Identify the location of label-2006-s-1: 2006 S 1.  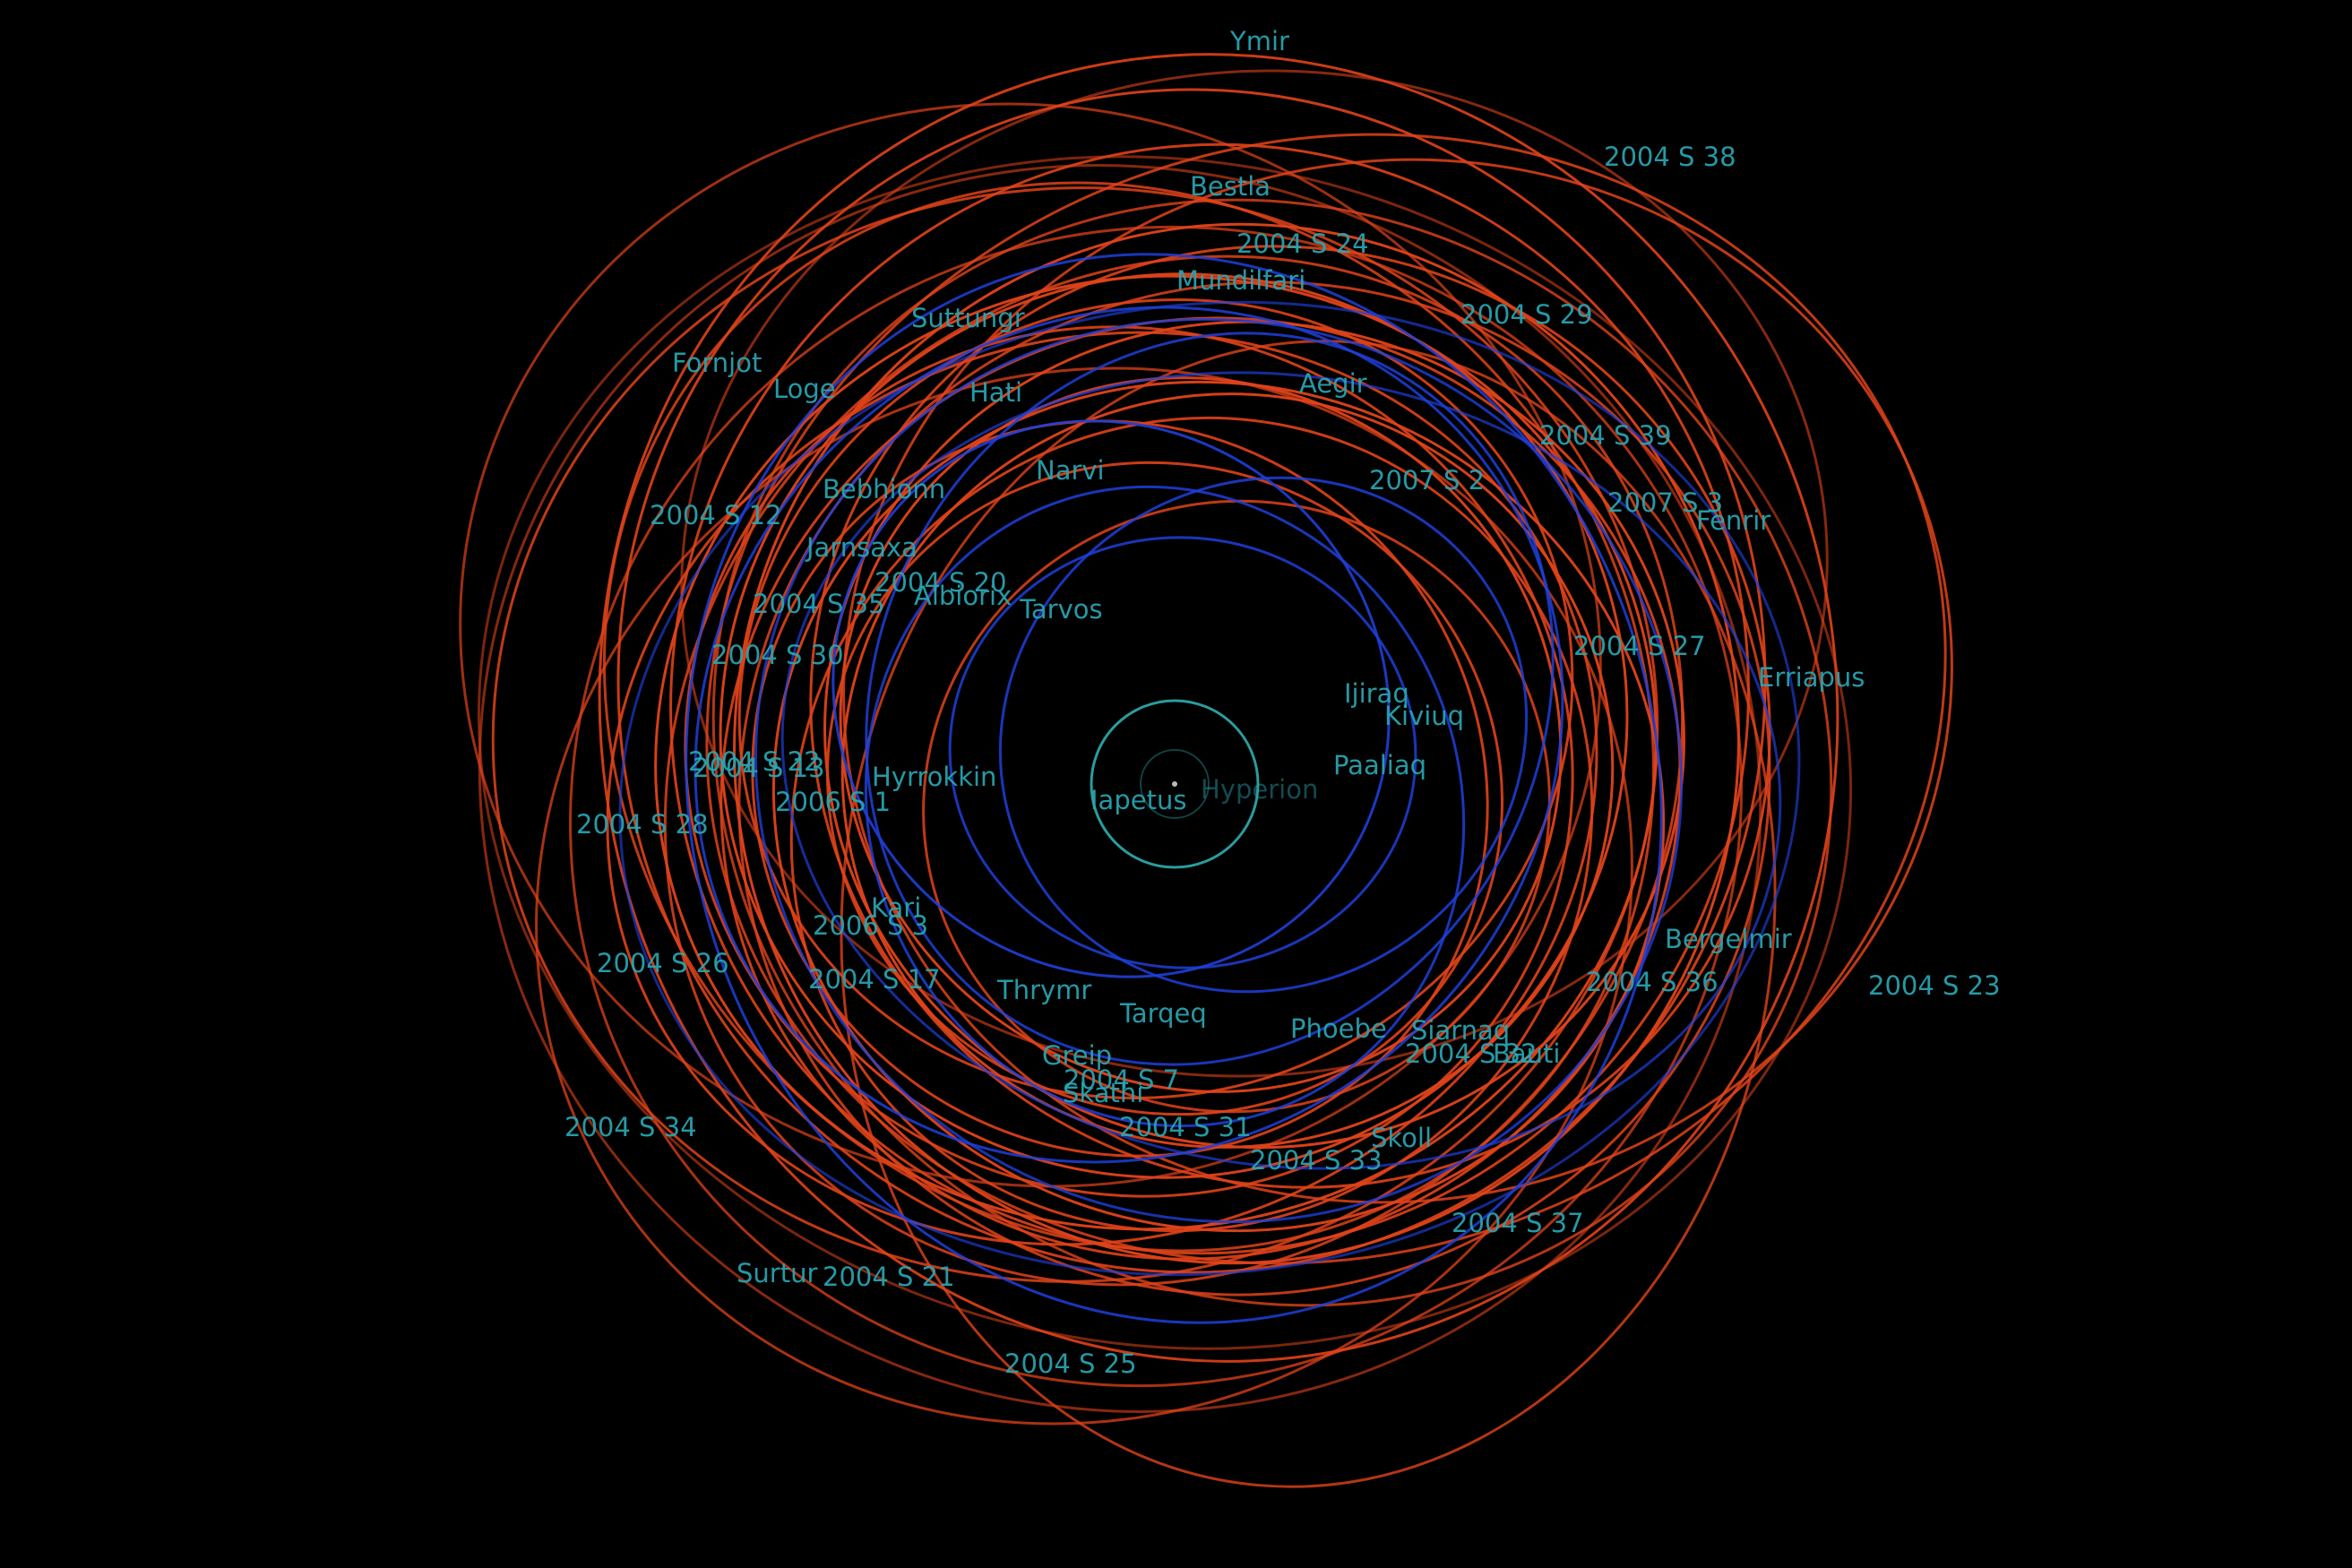
(833, 802).